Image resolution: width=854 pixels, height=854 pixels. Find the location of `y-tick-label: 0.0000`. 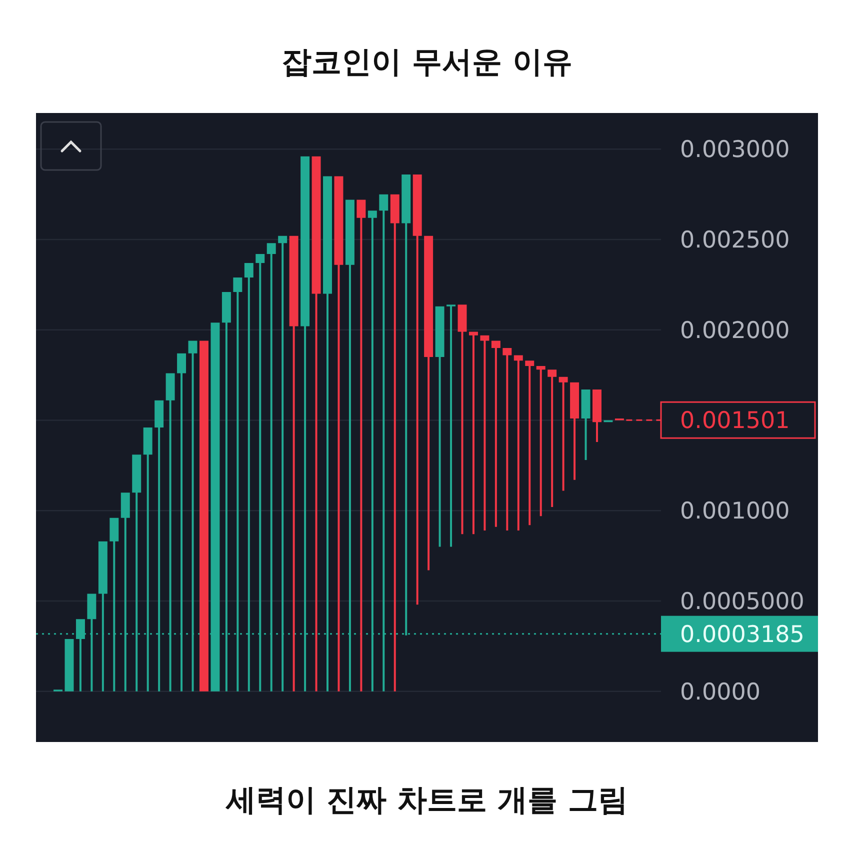

y-tick-label: 0.0000 is located at coordinates (720, 692).